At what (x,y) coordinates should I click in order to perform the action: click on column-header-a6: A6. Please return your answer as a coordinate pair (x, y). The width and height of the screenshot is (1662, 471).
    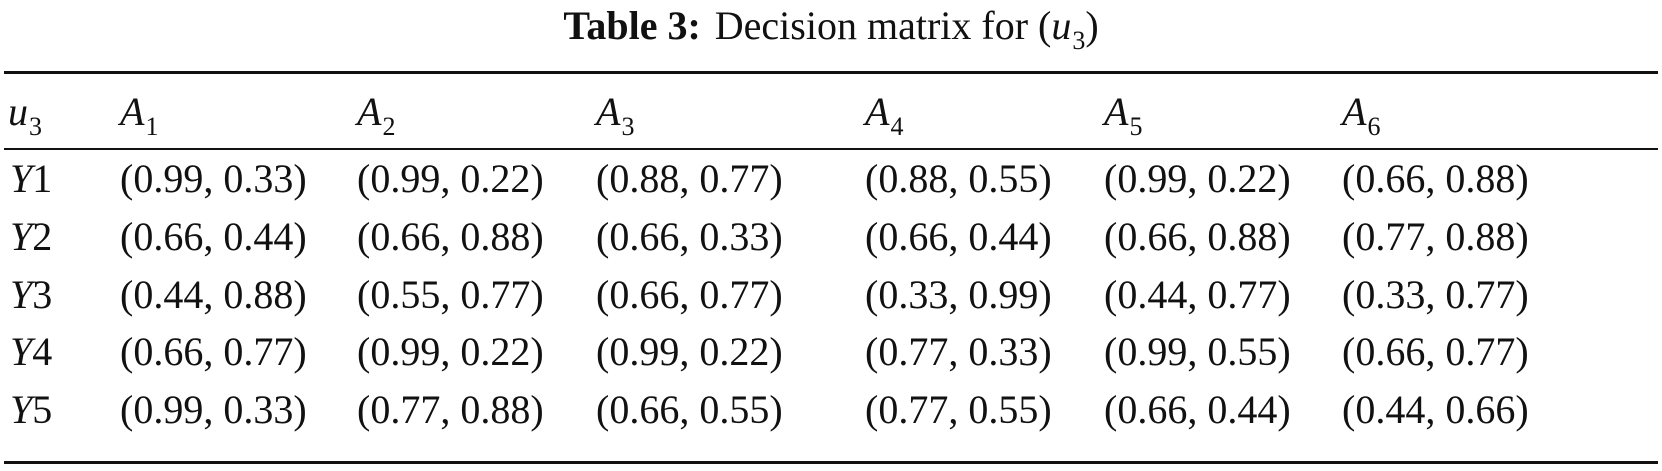
    Looking at the image, I should click on (1361, 114).